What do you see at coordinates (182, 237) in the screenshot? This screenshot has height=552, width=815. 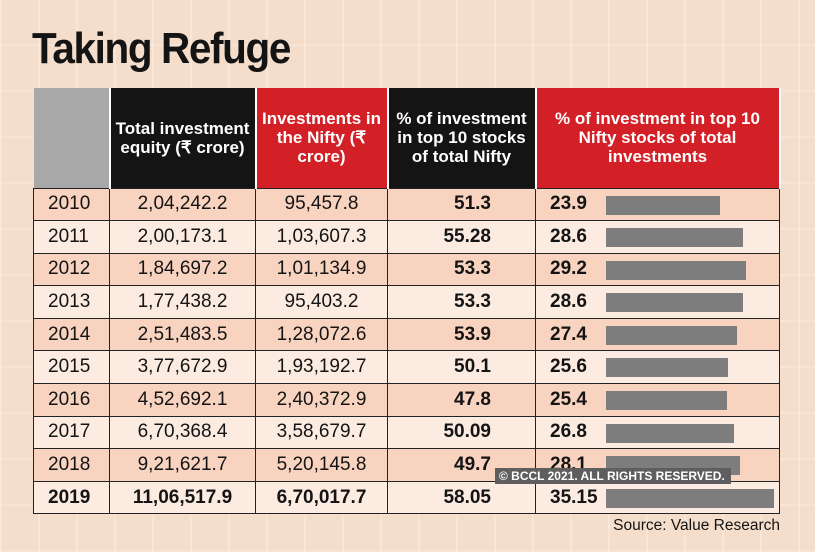 I see `cell-total-investment: 2,00,173.1` at bounding box center [182, 237].